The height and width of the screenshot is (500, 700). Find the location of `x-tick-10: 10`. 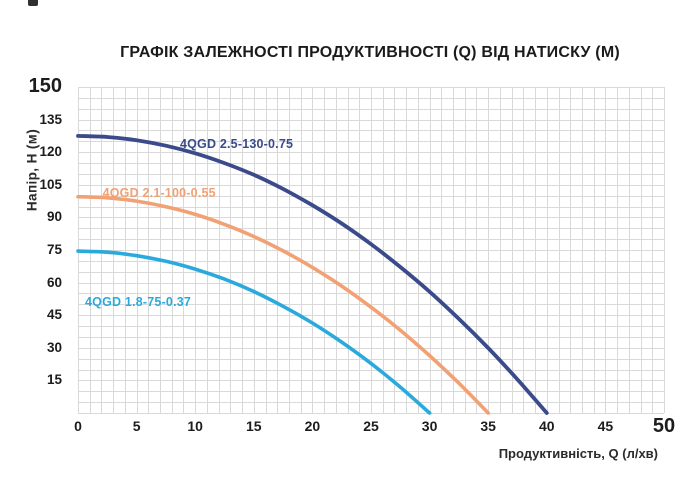

x-tick-10: 10 is located at coordinates (195, 426).